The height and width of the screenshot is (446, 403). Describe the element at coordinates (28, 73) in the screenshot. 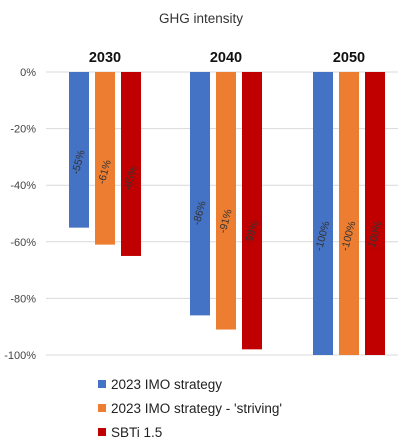

I see `y-tick-label: 0%` at that location.